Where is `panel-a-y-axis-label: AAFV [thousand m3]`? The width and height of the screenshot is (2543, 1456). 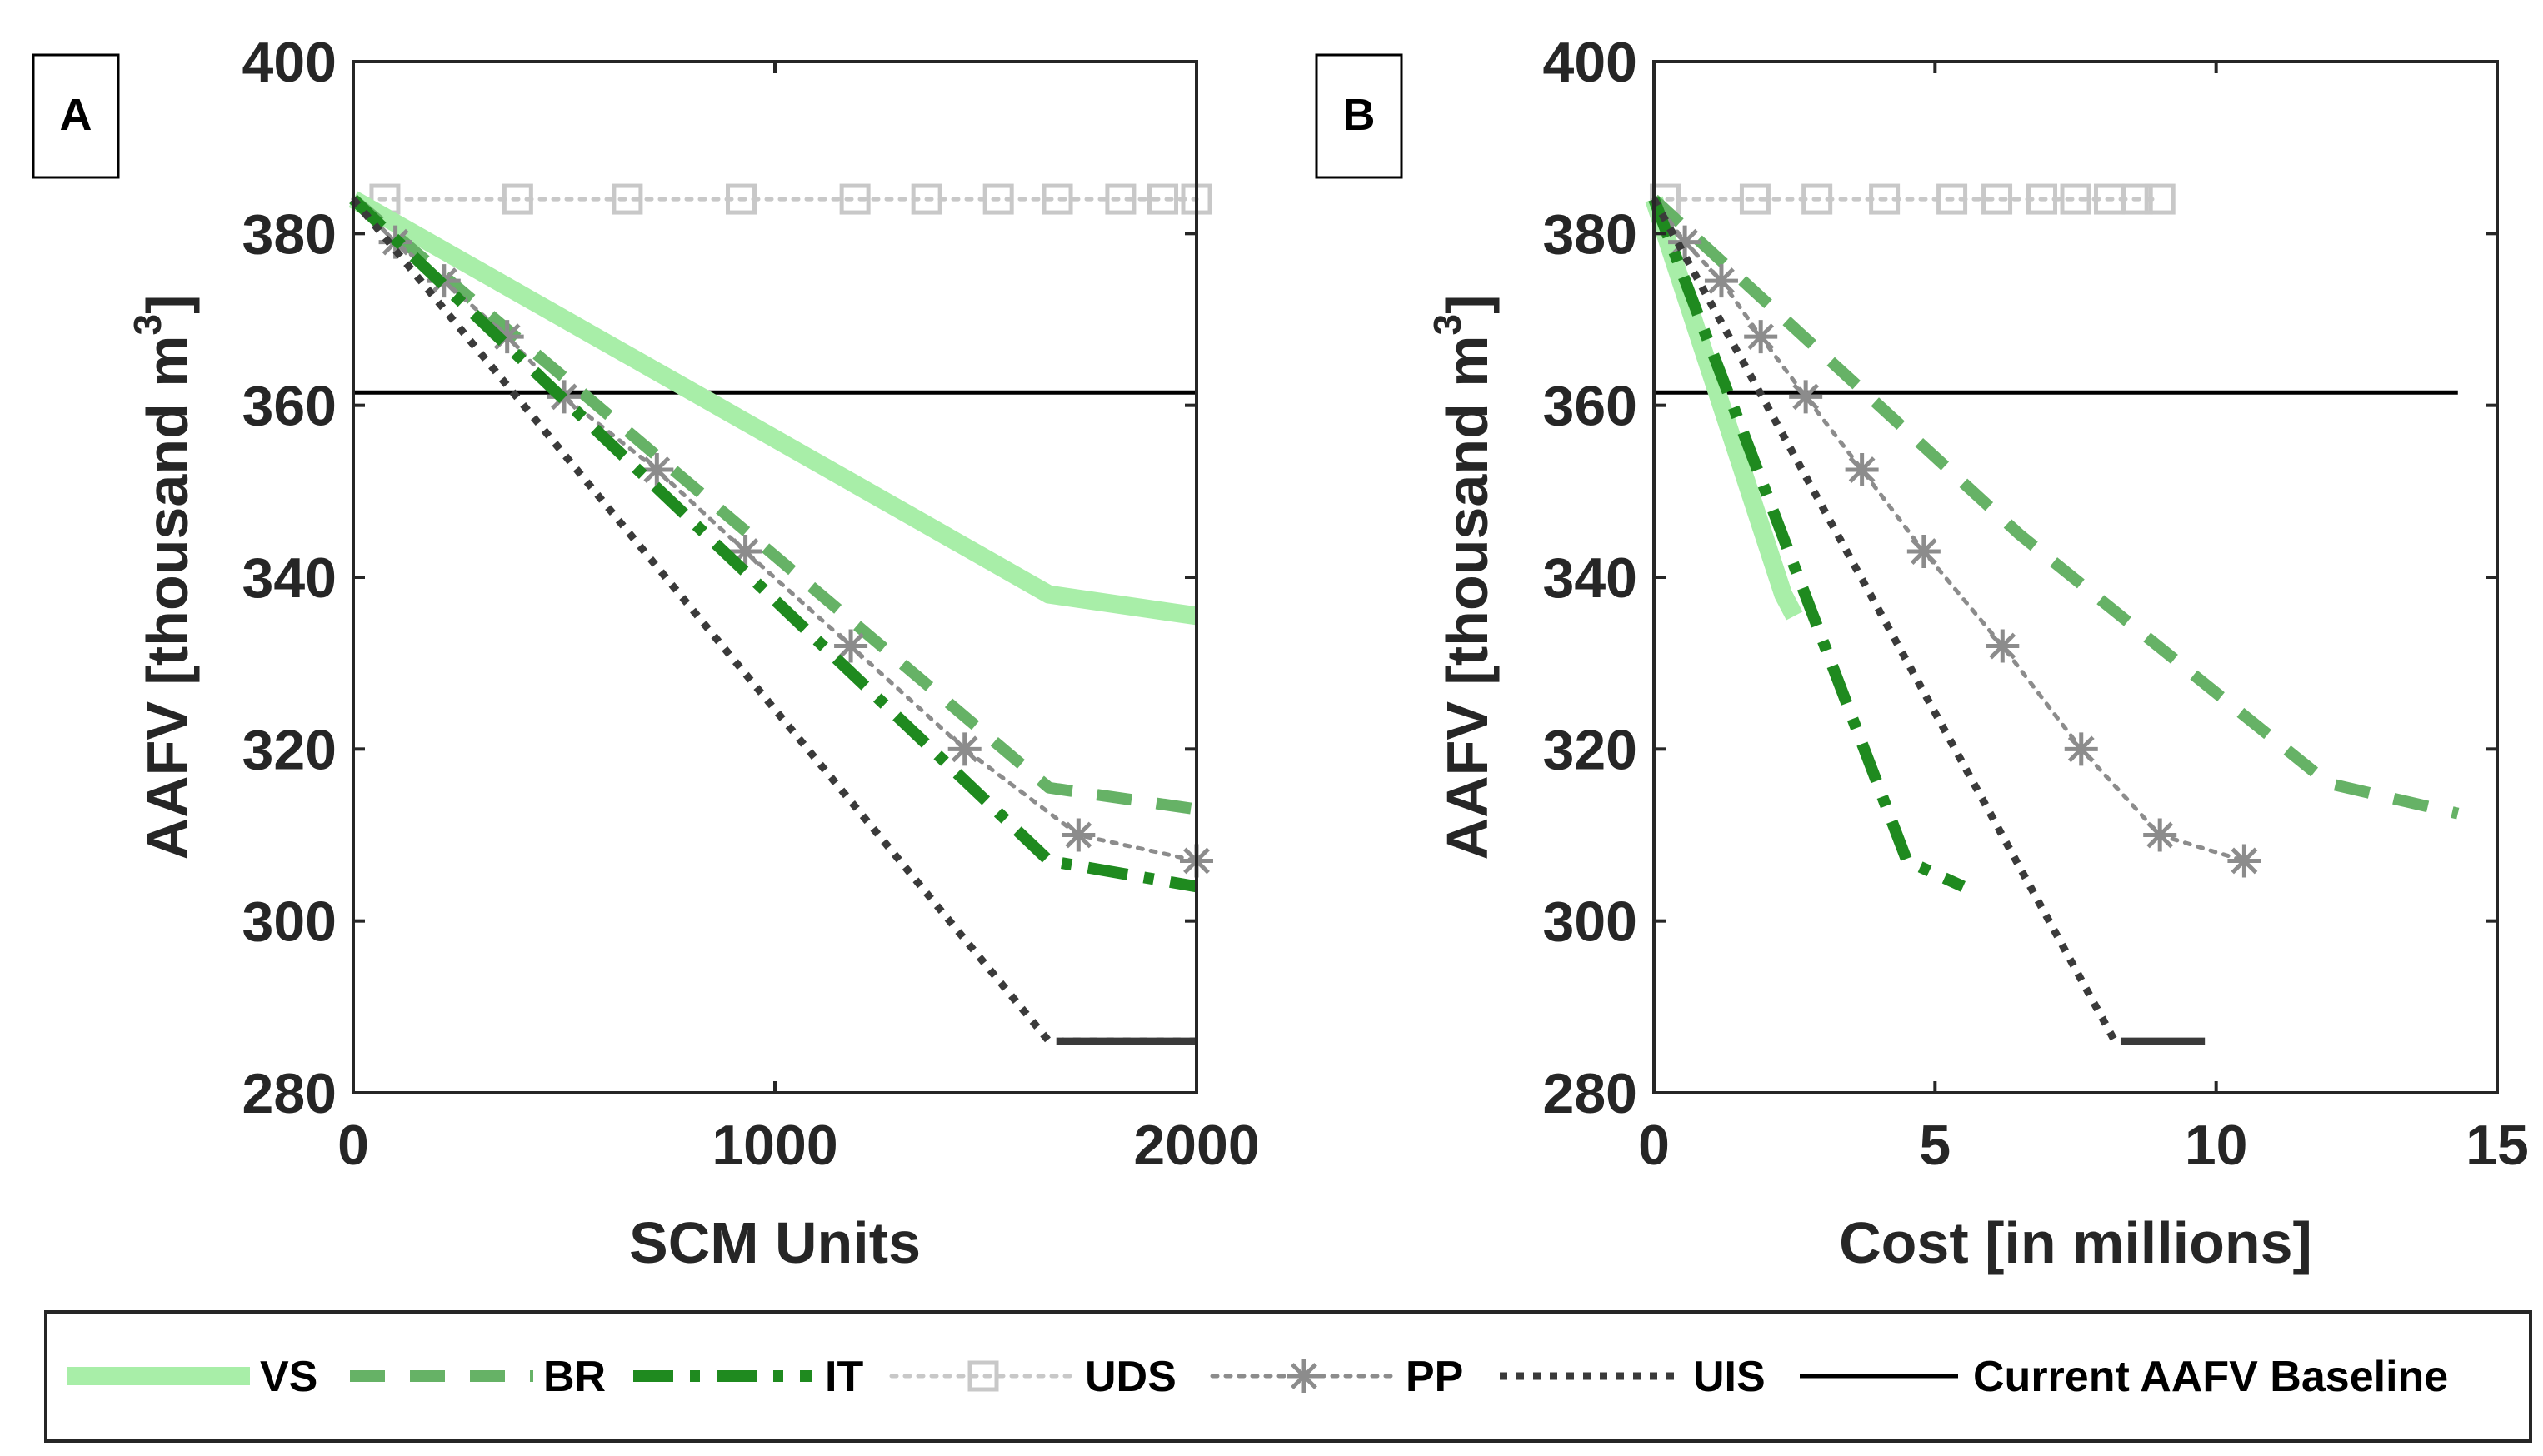
panel-a-y-axis-label: AAFV [thousand m3] is located at coordinates (163, 577).